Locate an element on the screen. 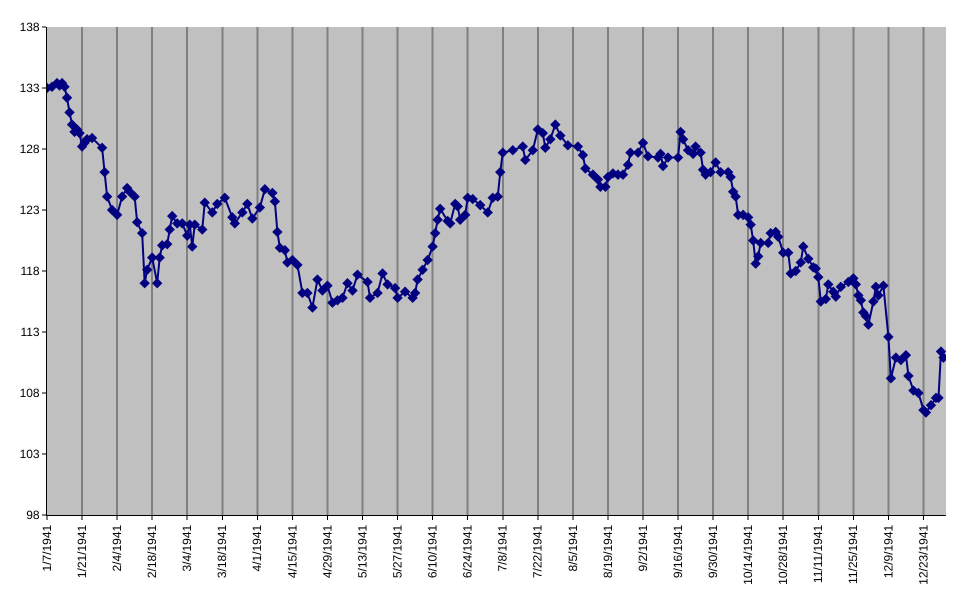  x-tick-label: 5/27/1941 is located at coordinates (397, 551).